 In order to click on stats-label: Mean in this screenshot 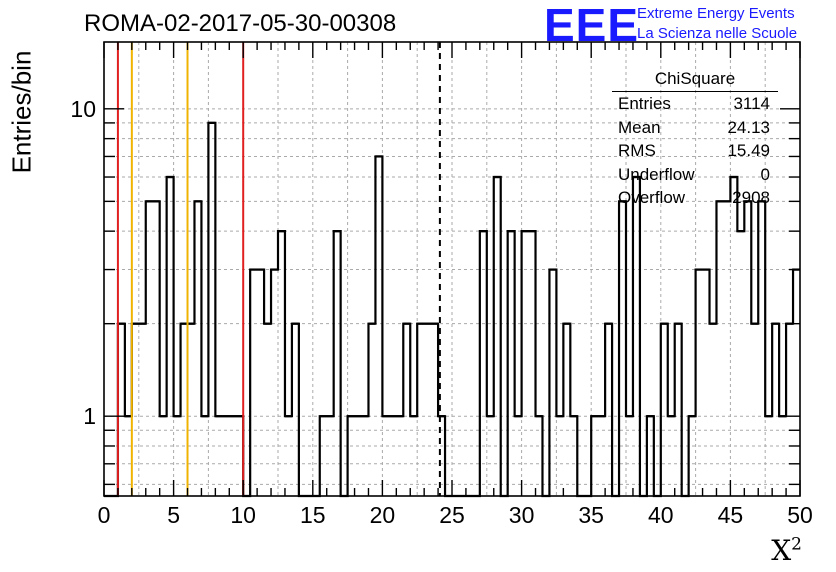, I will do `click(639, 127)`.